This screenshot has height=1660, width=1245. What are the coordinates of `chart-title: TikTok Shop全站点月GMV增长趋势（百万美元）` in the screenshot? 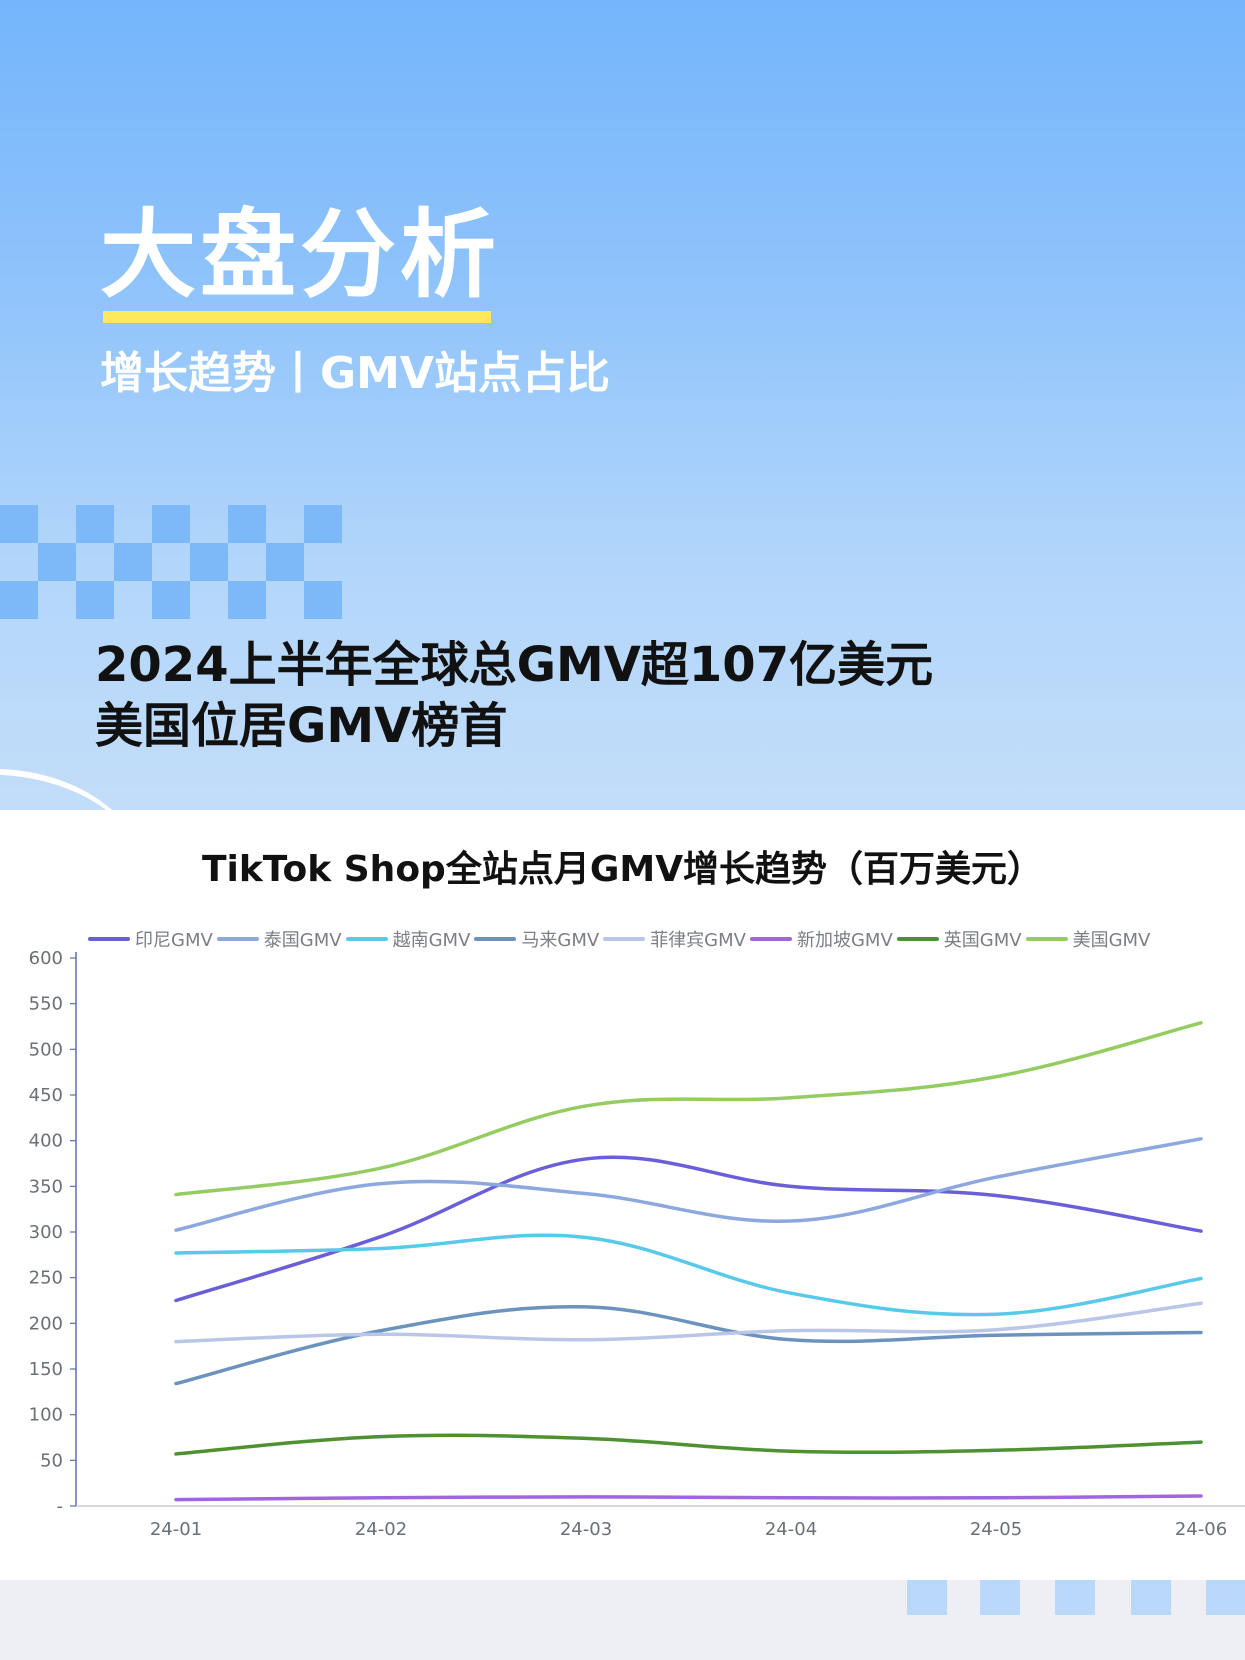 It's located at (622, 869).